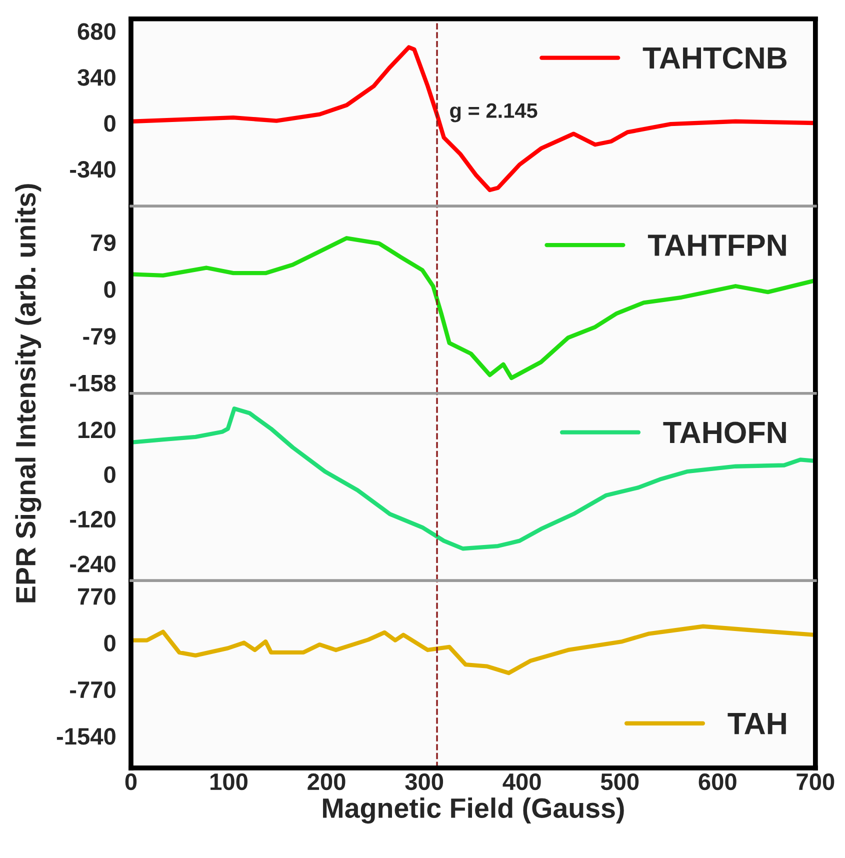 This screenshot has width=845, height=858. Describe the element at coordinates (619, 781) in the screenshot. I see `x-tick-label: 500` at that location.